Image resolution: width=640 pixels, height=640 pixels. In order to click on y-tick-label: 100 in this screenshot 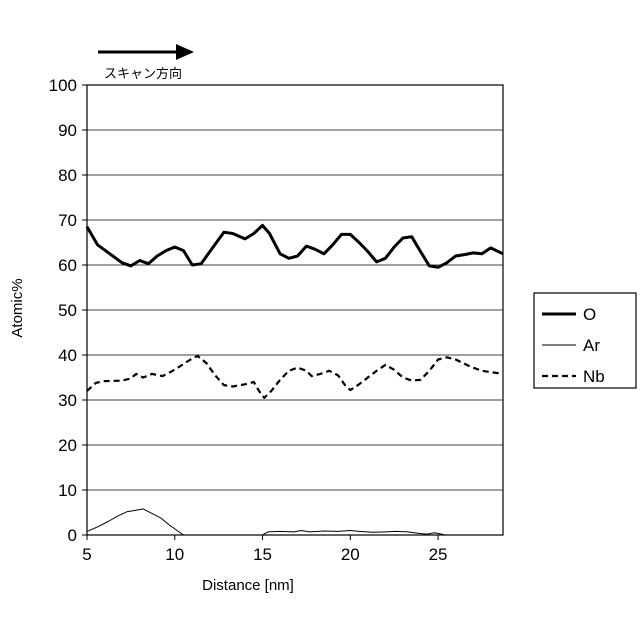, I will do `click(63, 85)`.